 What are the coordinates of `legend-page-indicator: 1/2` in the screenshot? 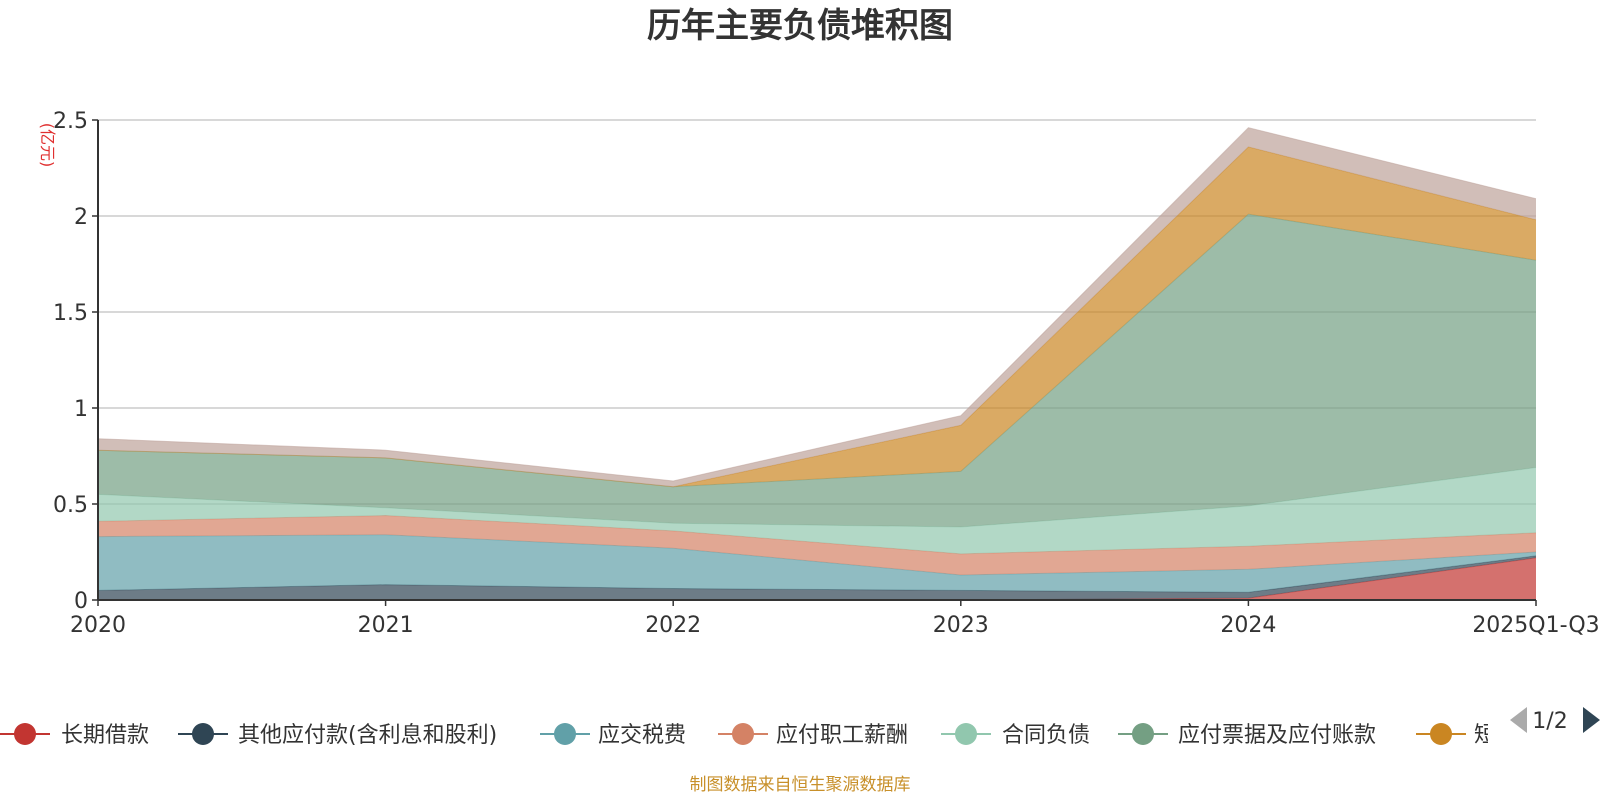 It's located at (1549, 721).